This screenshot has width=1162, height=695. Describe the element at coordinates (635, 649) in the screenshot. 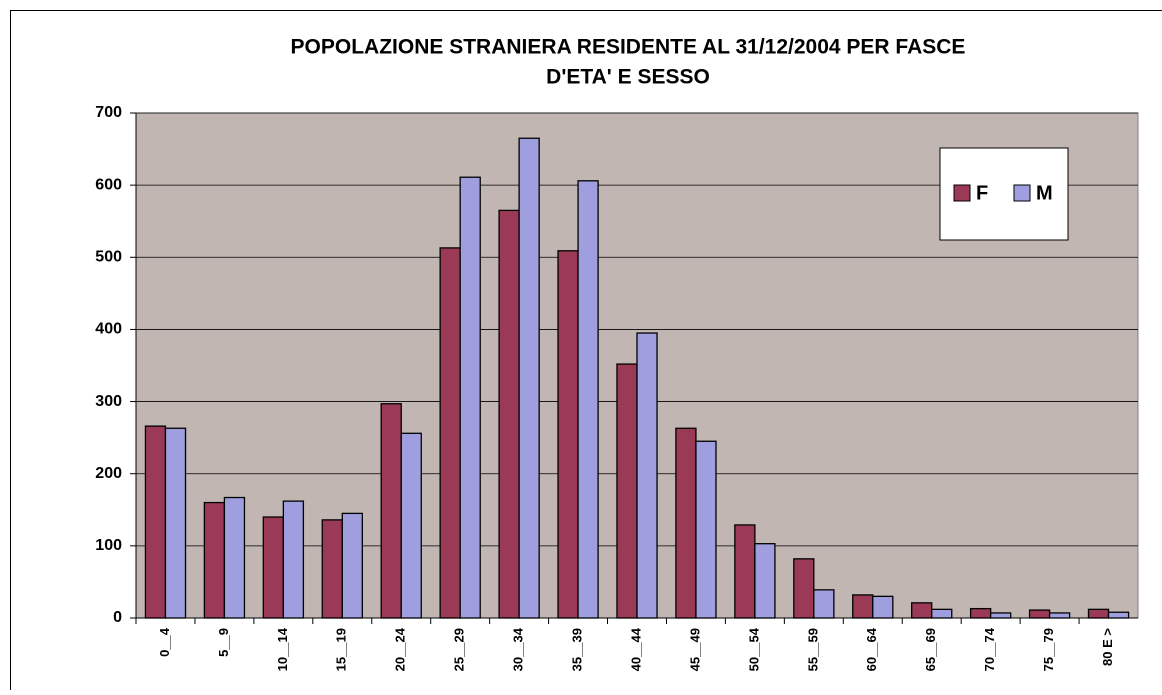

I see `x-tick-label: 40__44` at that location.